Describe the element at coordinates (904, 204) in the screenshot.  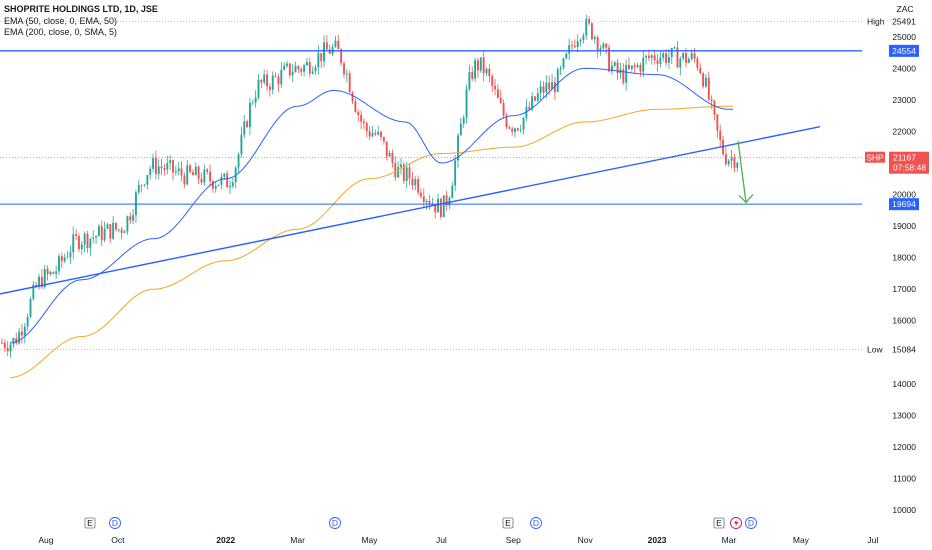
I see `support-tag-value-bg` at that location.